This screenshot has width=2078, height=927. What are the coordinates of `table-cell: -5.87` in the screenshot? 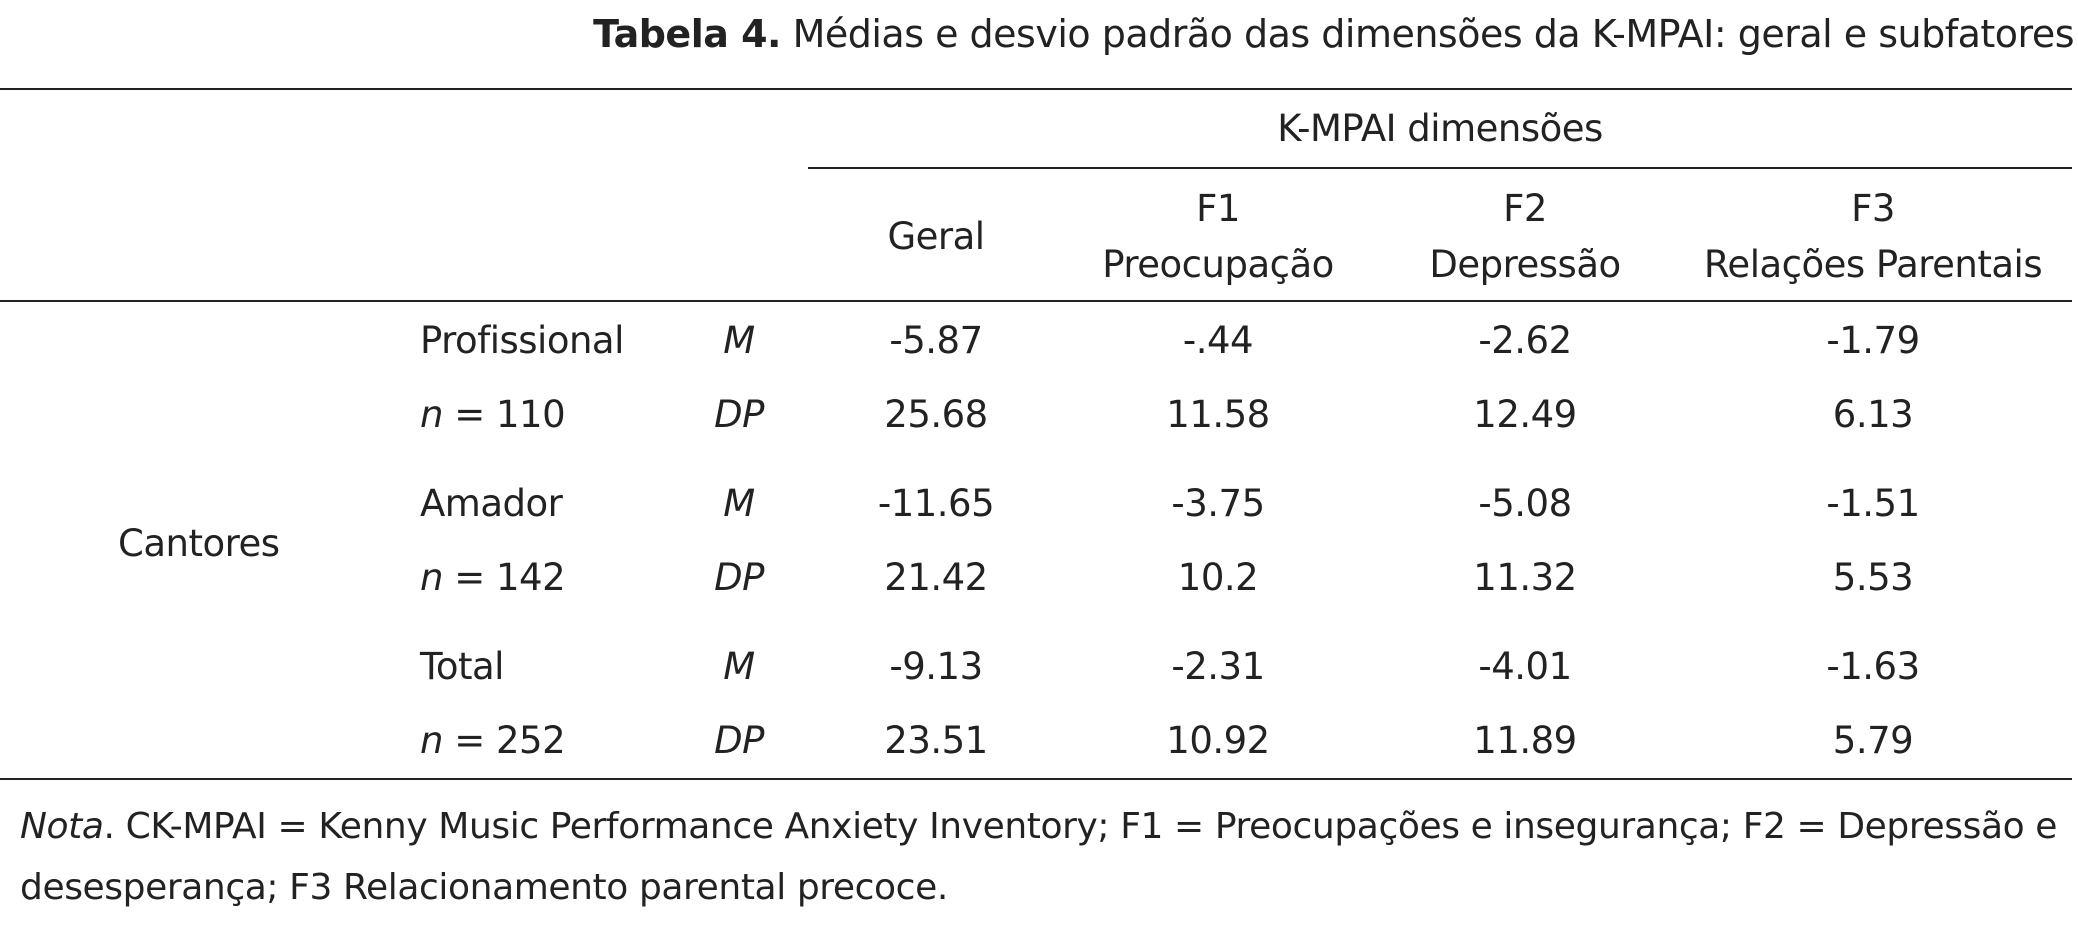 It's located at (936, 340).